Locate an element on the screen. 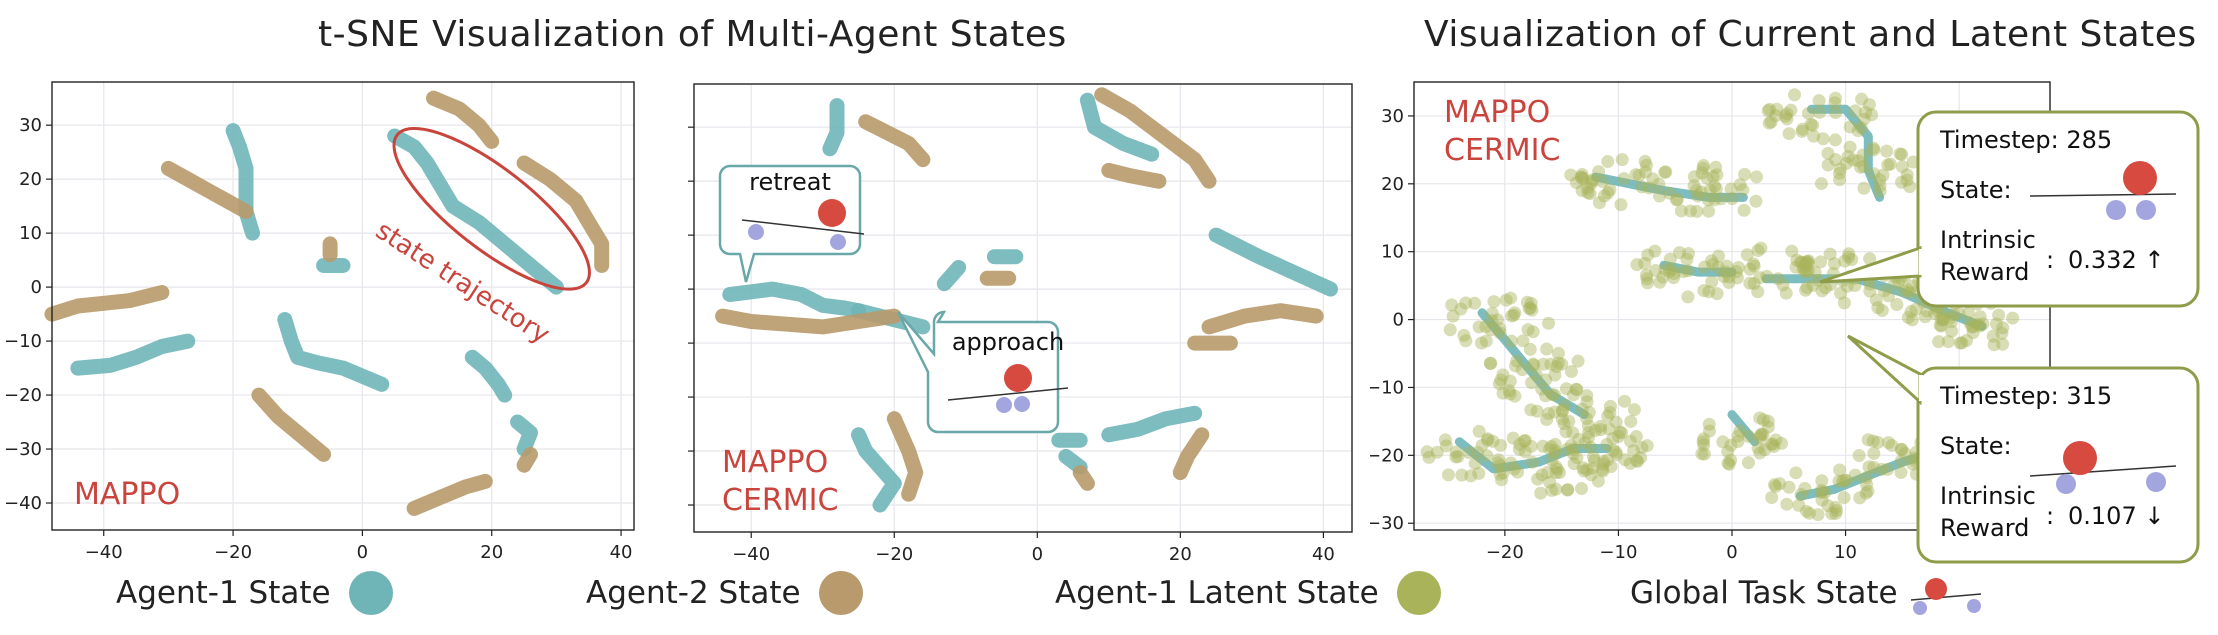 The width and height of the screenshot is (2218, 635). approach-ball is located at coordinates (1018, 378).